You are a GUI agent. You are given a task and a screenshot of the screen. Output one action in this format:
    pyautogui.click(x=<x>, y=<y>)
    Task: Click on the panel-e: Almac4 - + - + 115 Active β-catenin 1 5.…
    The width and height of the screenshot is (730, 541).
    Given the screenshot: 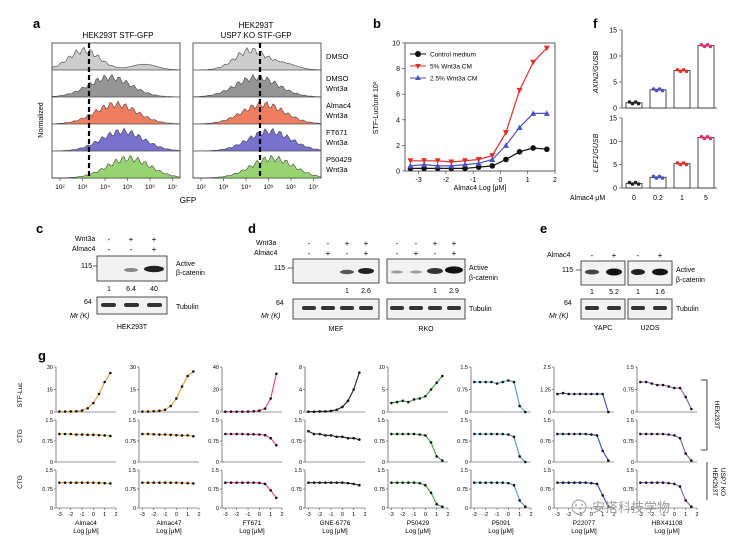 What is the action you would take?
    pyautogui.click(x=626, y=291)
    